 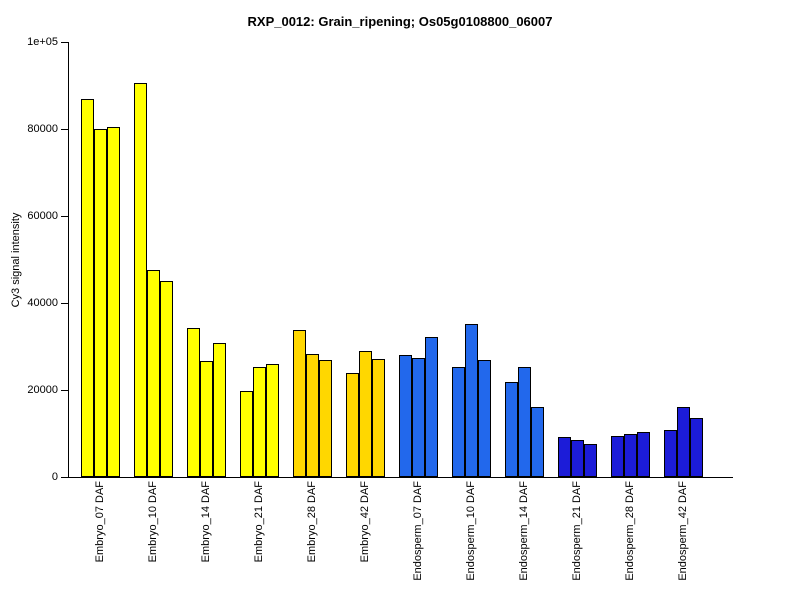 What do you see at coordinates (54, 477) in the screenshot?
I see `y-axis-tick-label: 0` at bounding box center [54, 477].